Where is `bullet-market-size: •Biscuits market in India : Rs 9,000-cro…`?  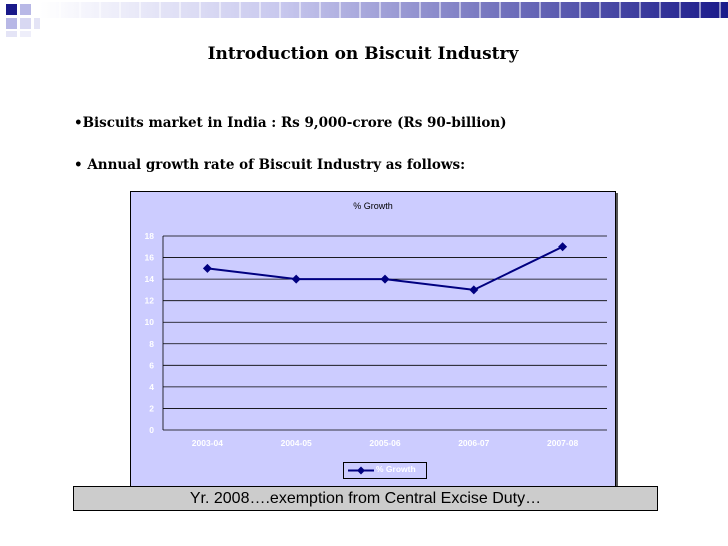
bullet-market-size: •Biscuits market in India : Rs 9,000-cro… is located at coordinates (290, 123).